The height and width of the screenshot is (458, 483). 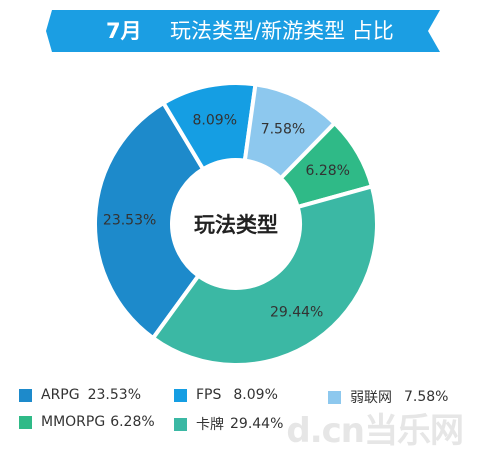 What do you see at coordinates (375, 431) in the screenshot?
I see `watermark-logo: d.cn当乐网` at bounding box center [375, 431].